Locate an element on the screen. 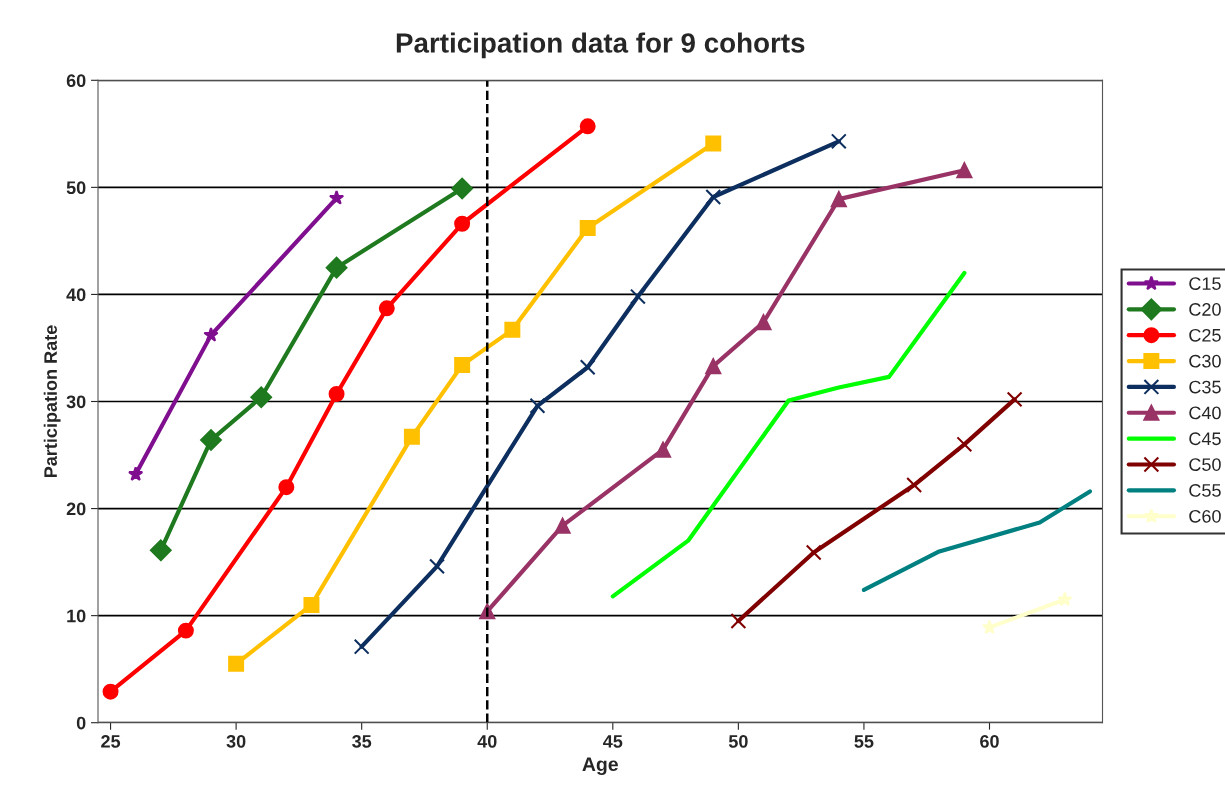  legend-label: C20 is located at coordinates (1205, 309).